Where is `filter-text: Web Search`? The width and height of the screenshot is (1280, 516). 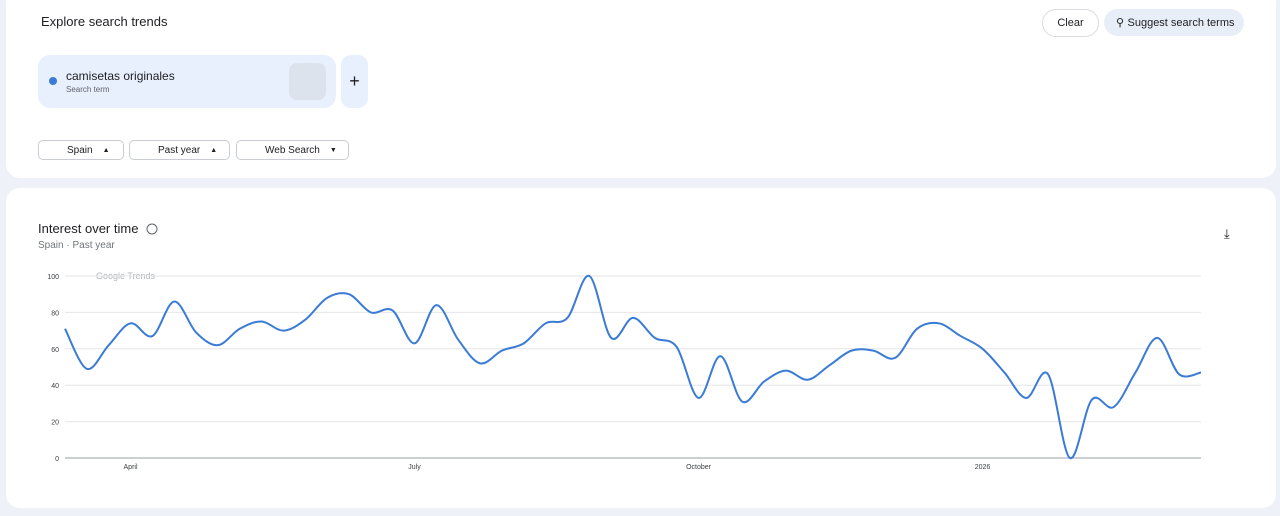
filter-text: Web Search is located at coordinates (292, 150).